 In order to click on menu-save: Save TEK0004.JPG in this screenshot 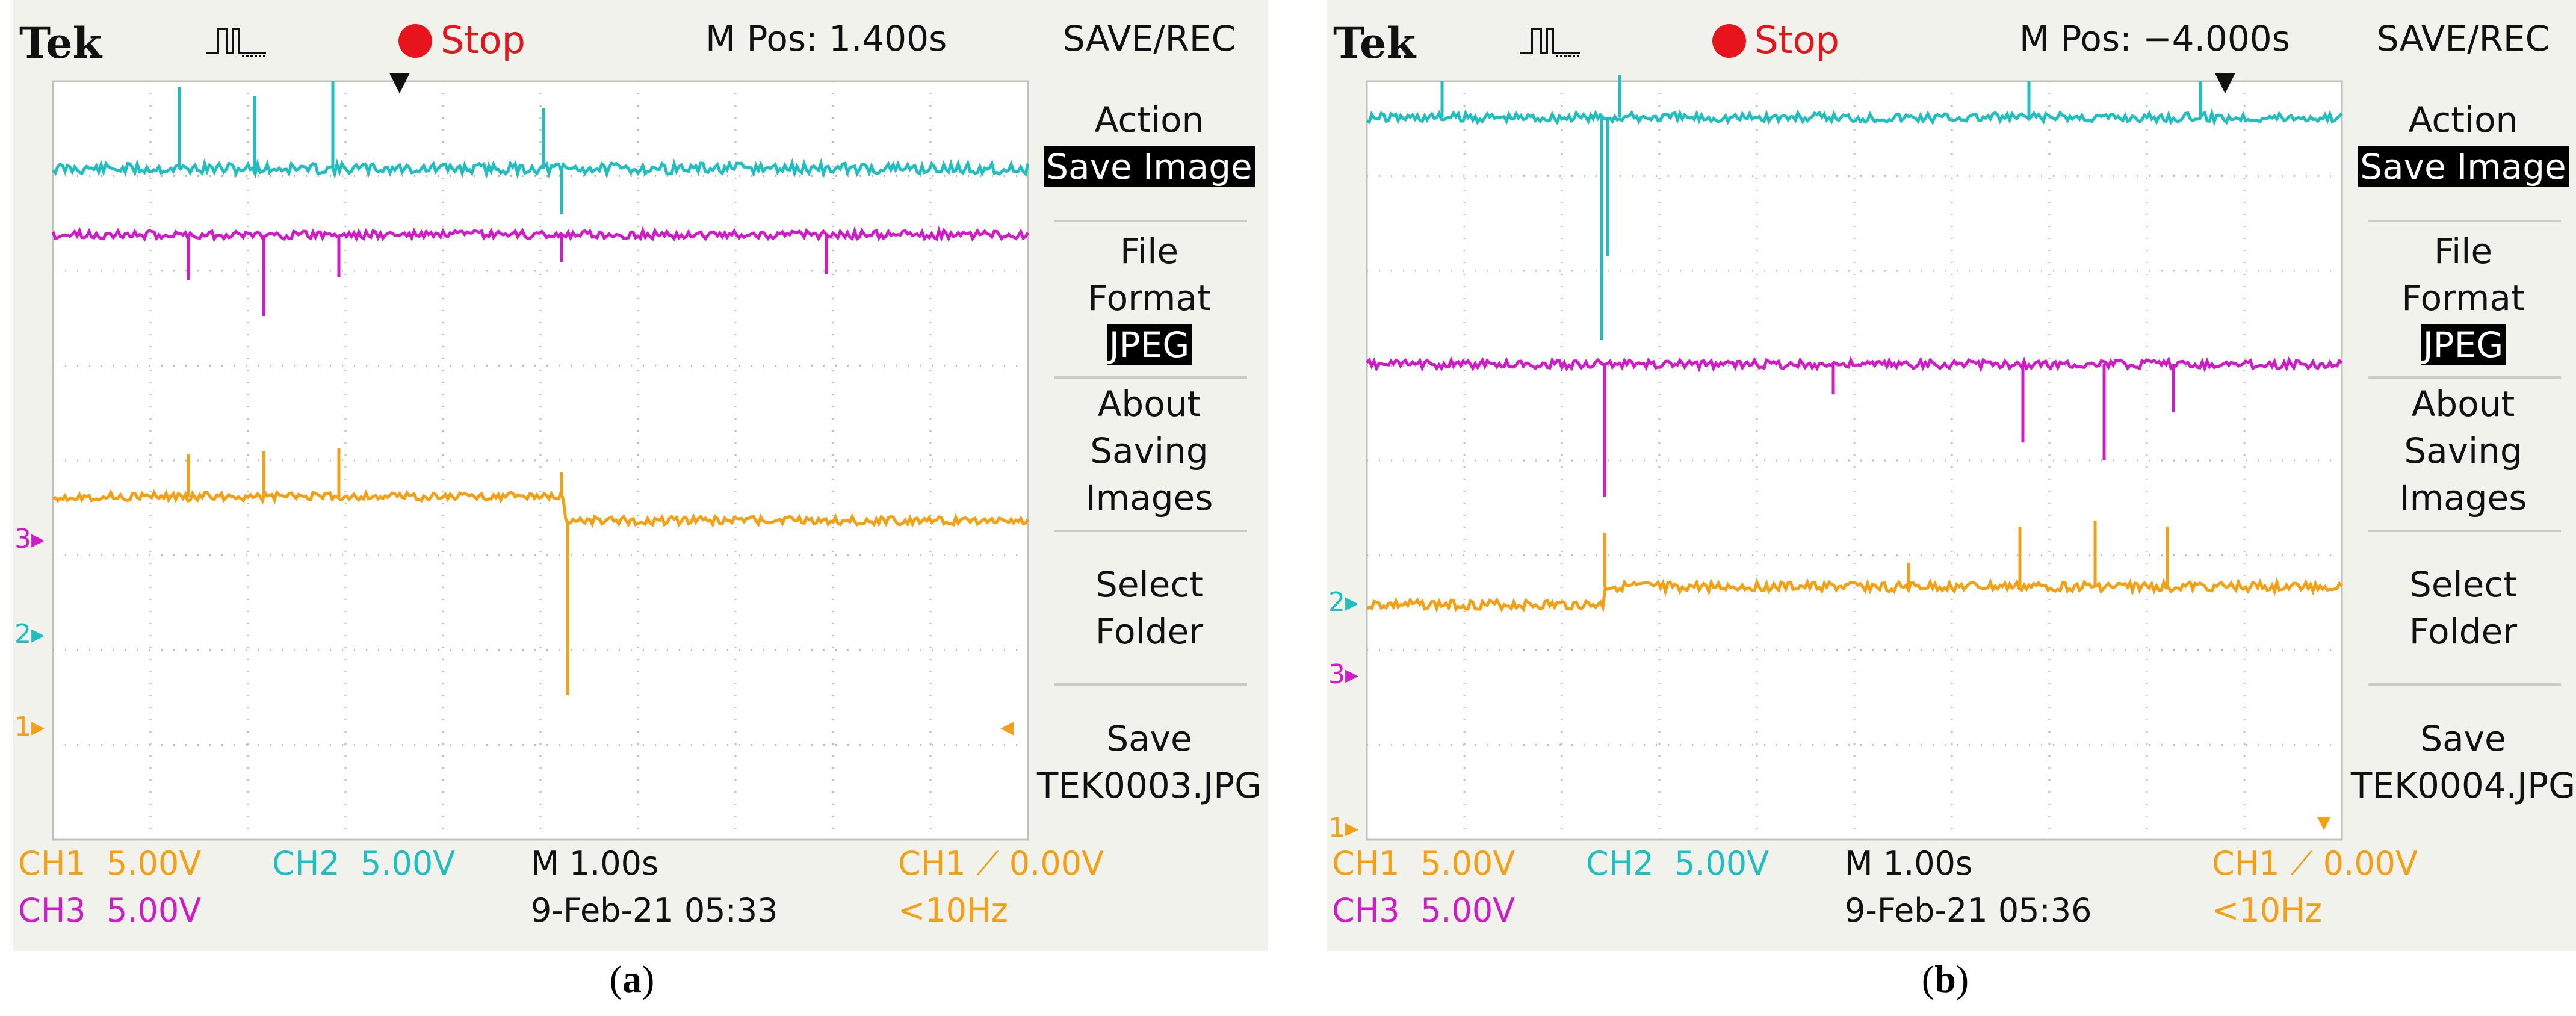, I will do `click(2460, 762)`.